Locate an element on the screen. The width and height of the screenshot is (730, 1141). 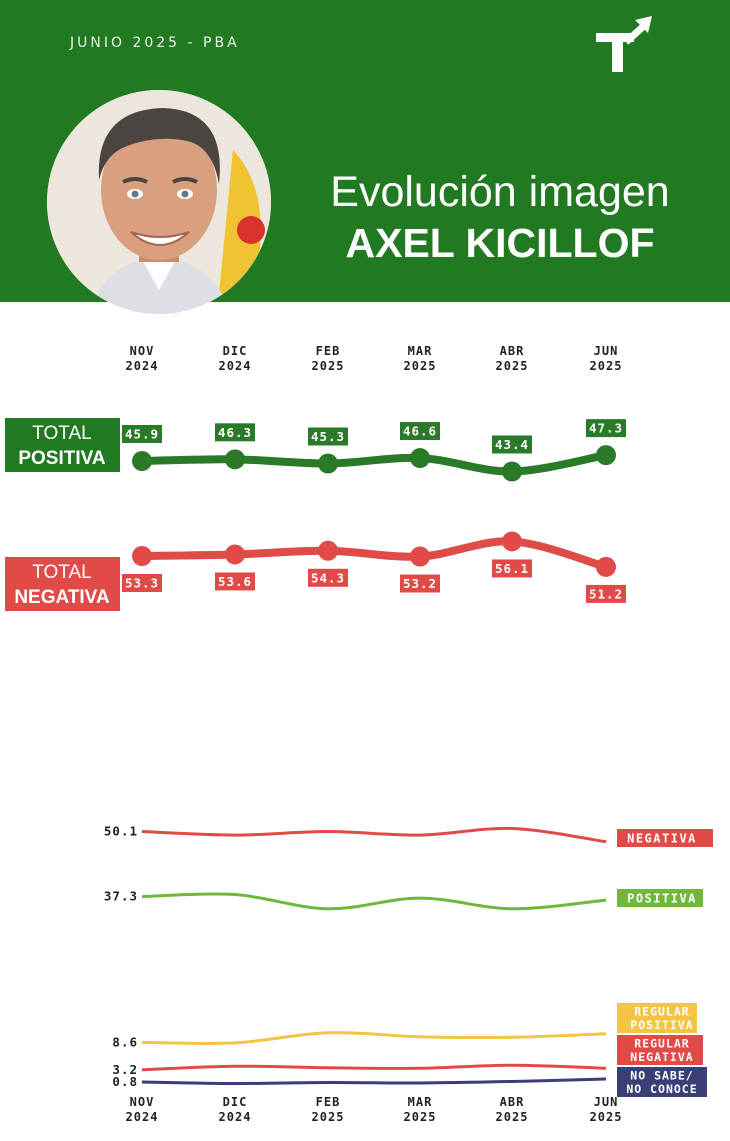
x-tick-bottom-month: NOV is located at coordinates (142, 1102).